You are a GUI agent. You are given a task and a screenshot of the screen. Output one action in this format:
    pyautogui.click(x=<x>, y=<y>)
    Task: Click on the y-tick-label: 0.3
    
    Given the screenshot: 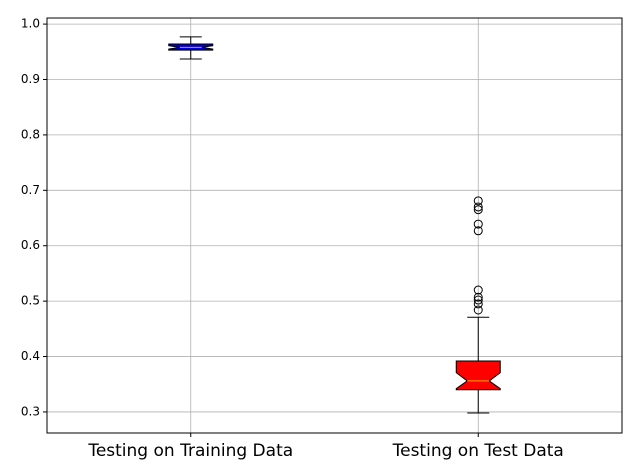 What is the action you would take?
    pyautogui.click(x=30, y=411)
    